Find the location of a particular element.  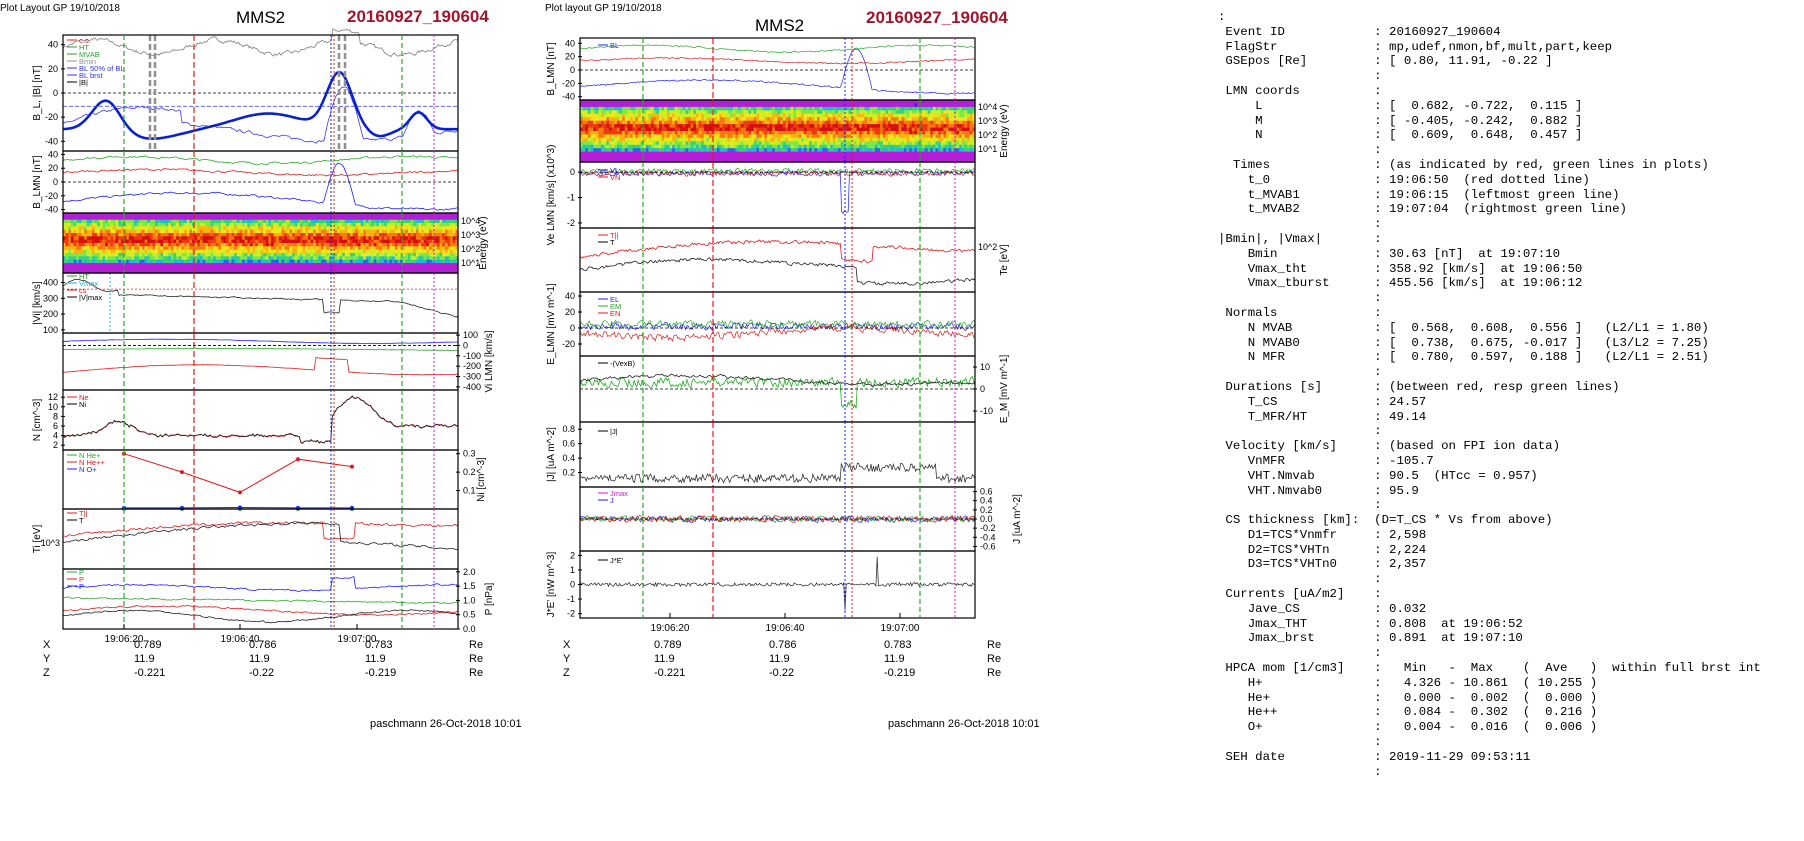

series-line-BL-smoothed is located at coordinates (260, 105).